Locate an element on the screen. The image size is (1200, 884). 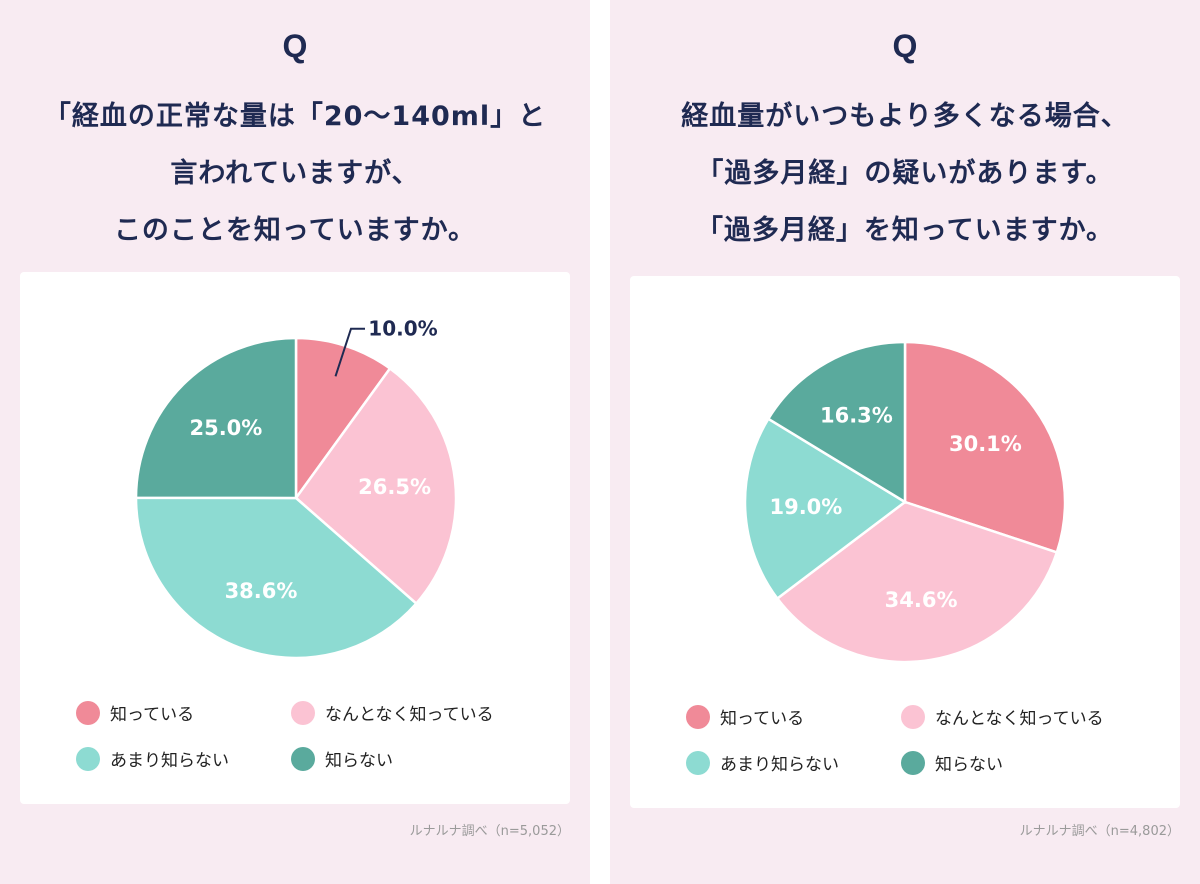
question-line: 「過多月経」の疑いがあります。 is located at coordinates (905, 173).